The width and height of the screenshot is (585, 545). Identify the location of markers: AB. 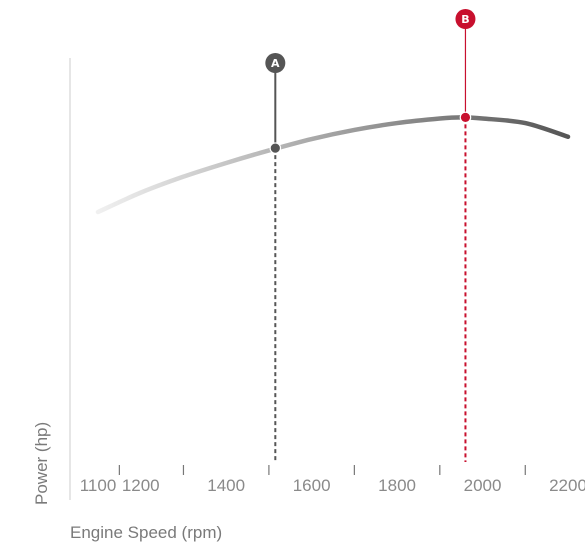
(370, 81).